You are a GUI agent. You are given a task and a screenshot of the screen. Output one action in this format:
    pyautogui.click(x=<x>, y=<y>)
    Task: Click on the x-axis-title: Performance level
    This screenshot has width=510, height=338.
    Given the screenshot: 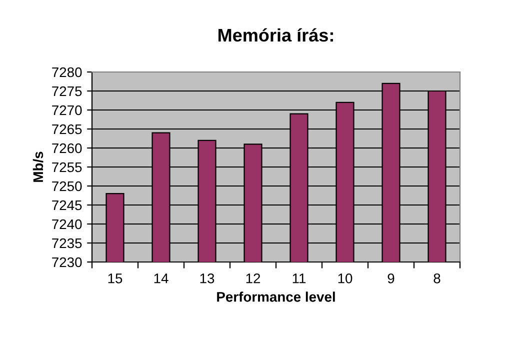 What is the action you would take?
    pyautogui.click(x=276, y=297)
    